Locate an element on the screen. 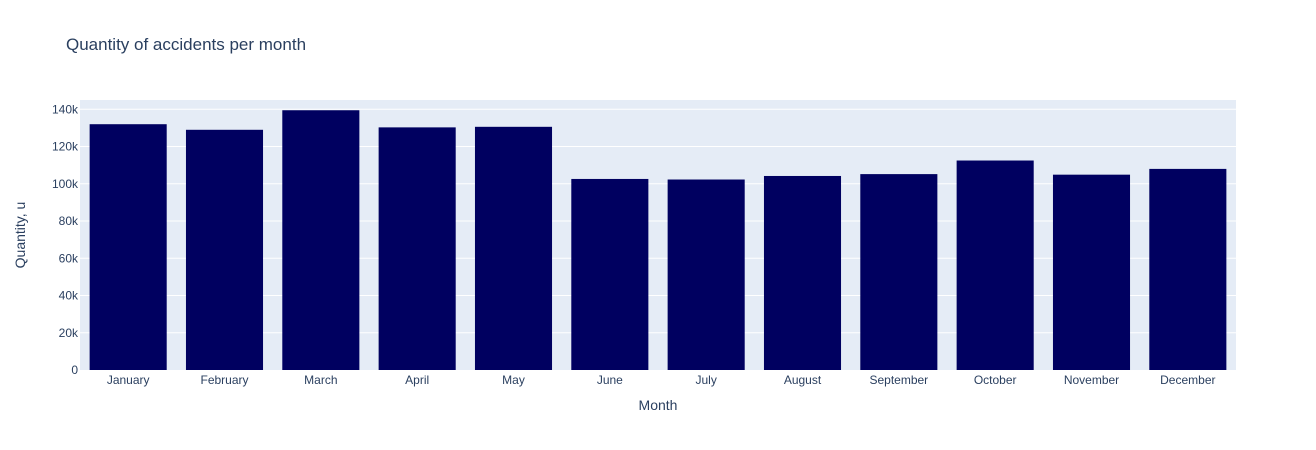  bar-june is located at coordinates (610, 274).